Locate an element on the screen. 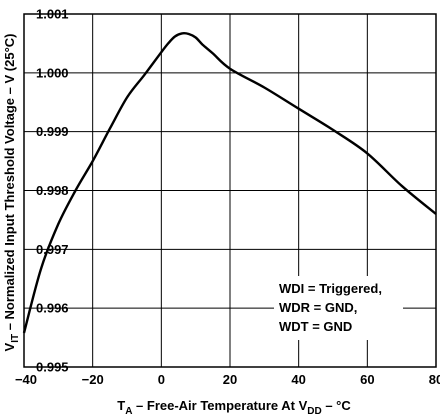 The width and height of the screenshot is (440, 417). x-tick-label: −20 is located at coordinates (93, 379).